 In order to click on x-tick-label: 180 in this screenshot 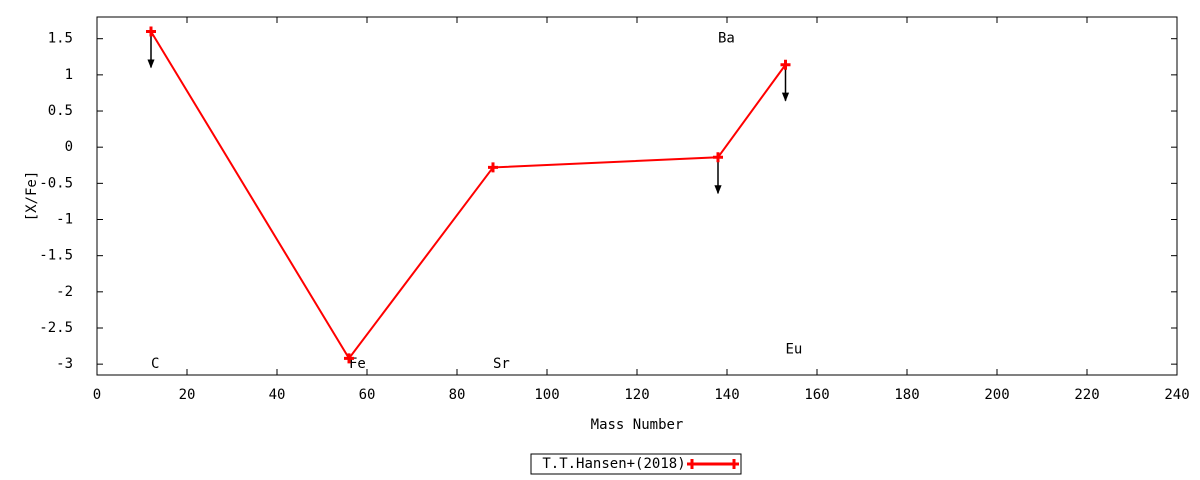, I will do `click(906, 395)`.